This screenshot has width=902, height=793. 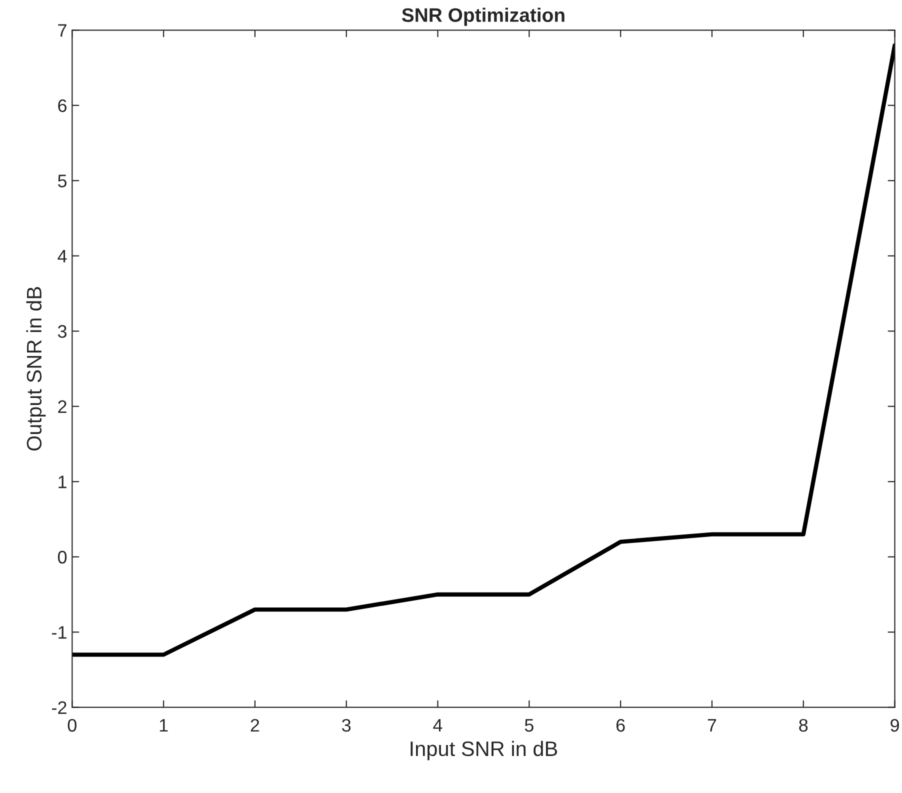 What do you see at coordinates (62, 256) in the screenshot?
I see `y-tick-label: 4` at bounding box center [62, 256].